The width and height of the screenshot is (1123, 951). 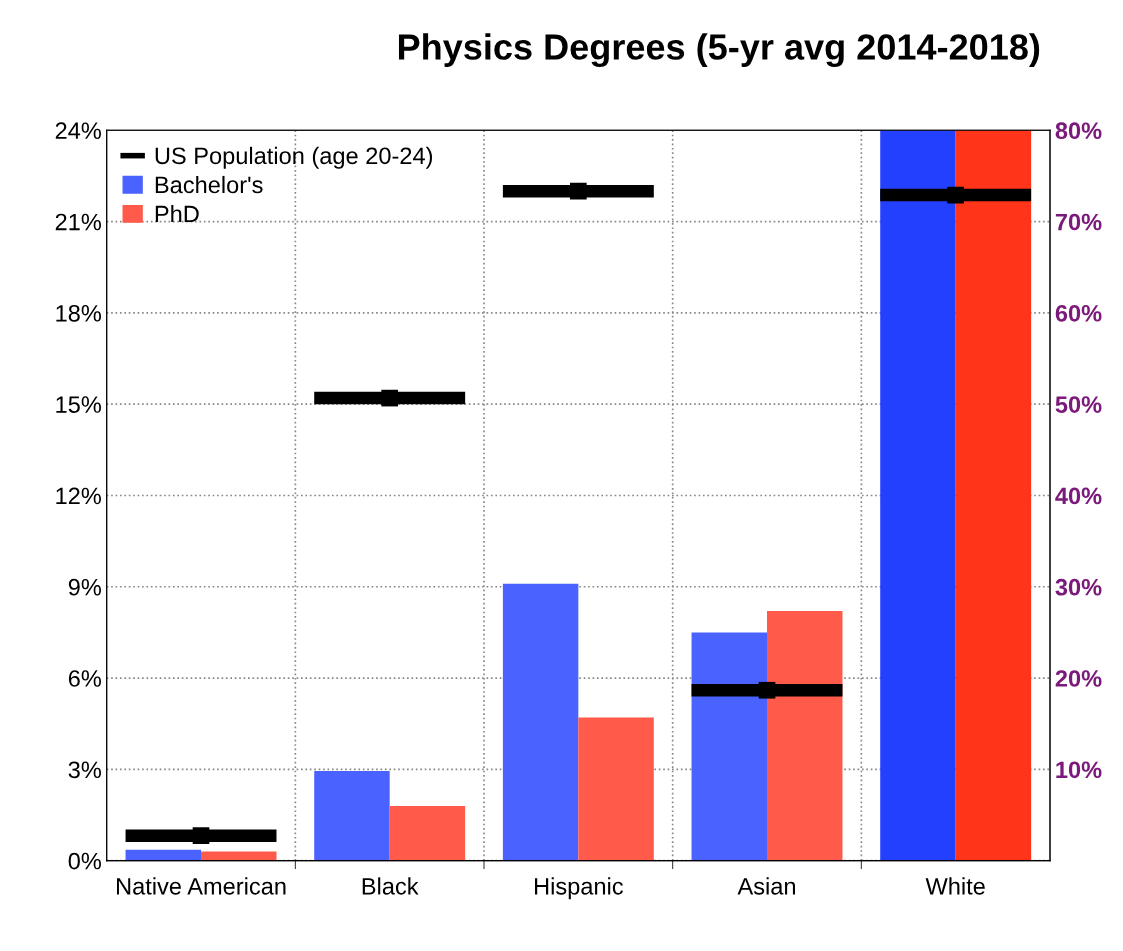 I want to click on y-tick-label: 15%, so click(x=78, y=404).